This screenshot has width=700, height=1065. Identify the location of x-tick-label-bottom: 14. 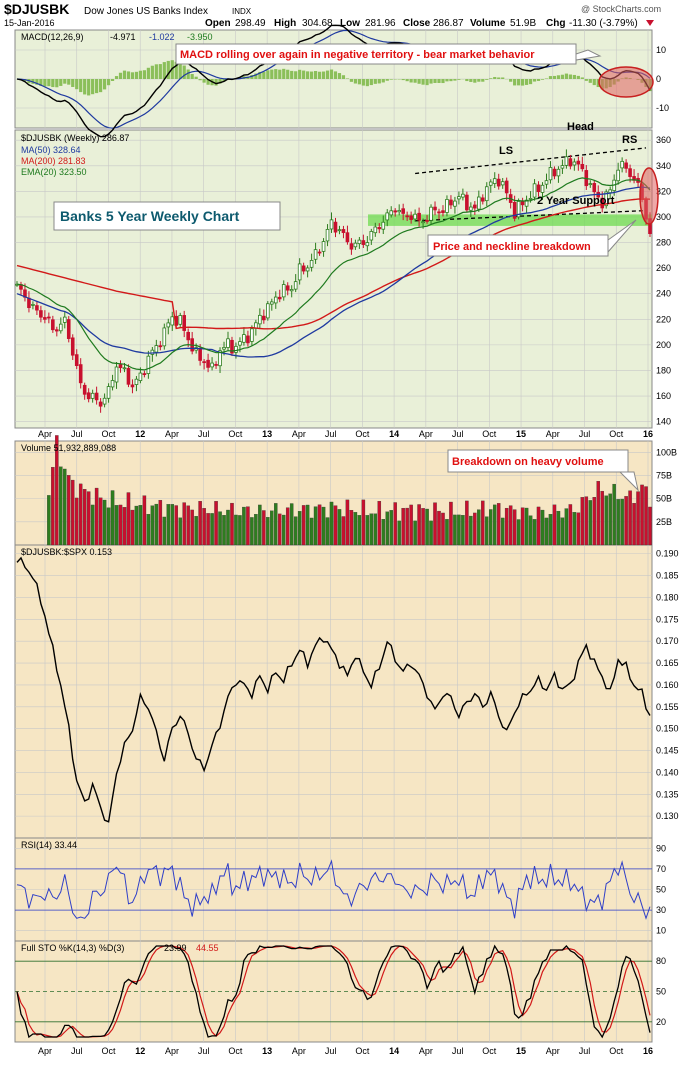
(394, 1051).